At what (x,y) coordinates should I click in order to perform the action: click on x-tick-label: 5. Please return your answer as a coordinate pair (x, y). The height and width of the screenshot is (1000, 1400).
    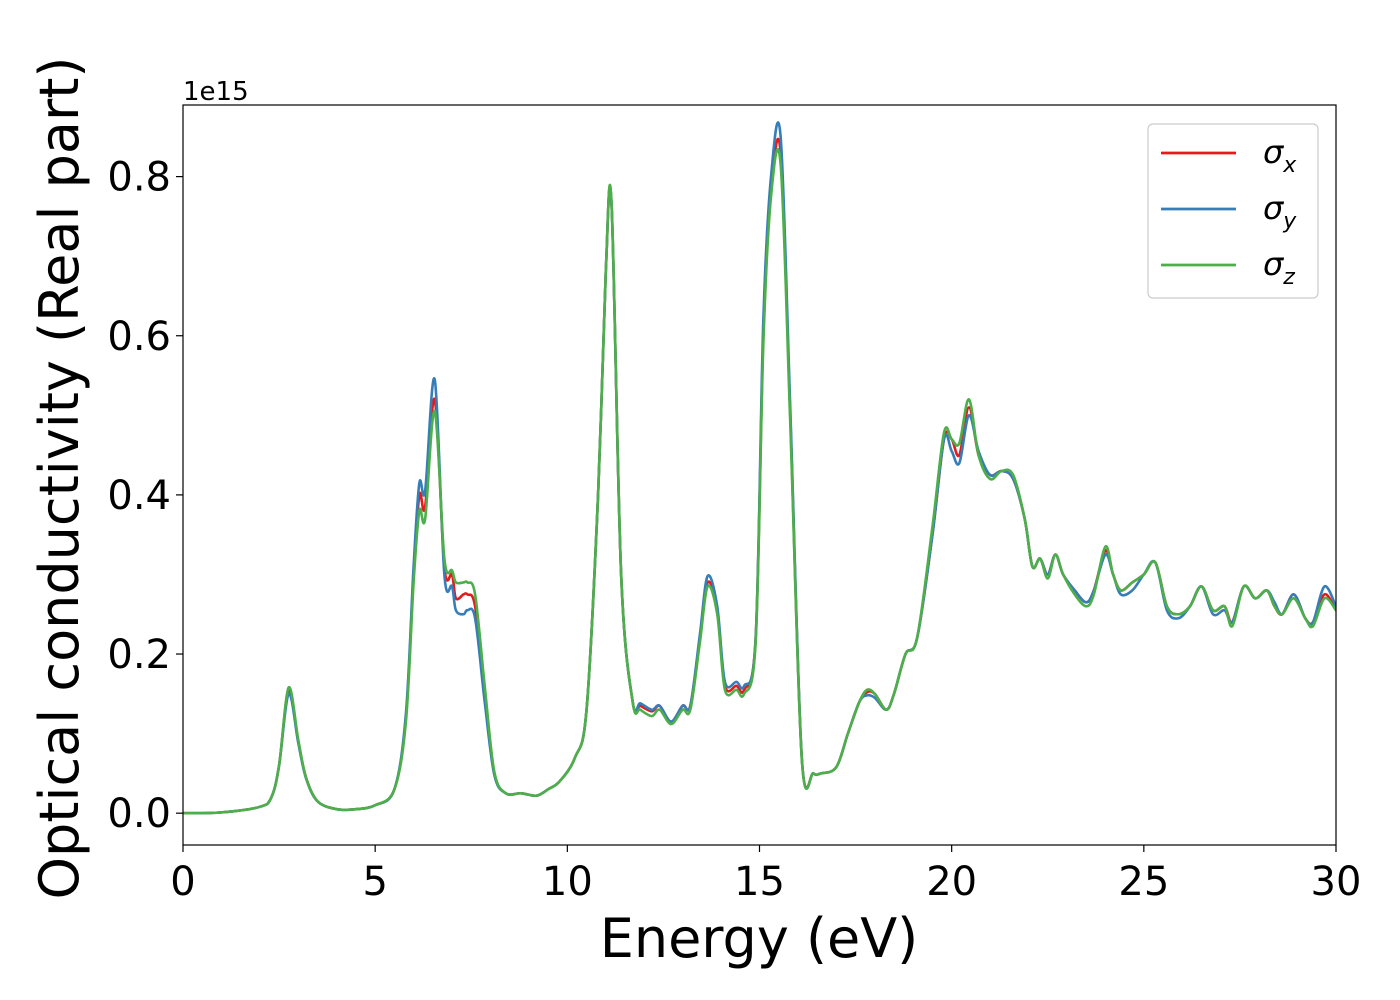
    Looking at the image, I should click on (374, 882).